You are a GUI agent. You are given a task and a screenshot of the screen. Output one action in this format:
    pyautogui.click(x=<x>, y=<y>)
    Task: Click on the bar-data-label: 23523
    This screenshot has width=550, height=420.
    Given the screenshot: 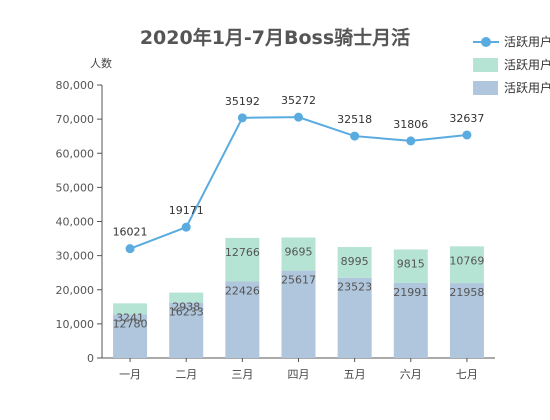 What is the action you would take?
    pyautogui.click(x=354, y=287)
    